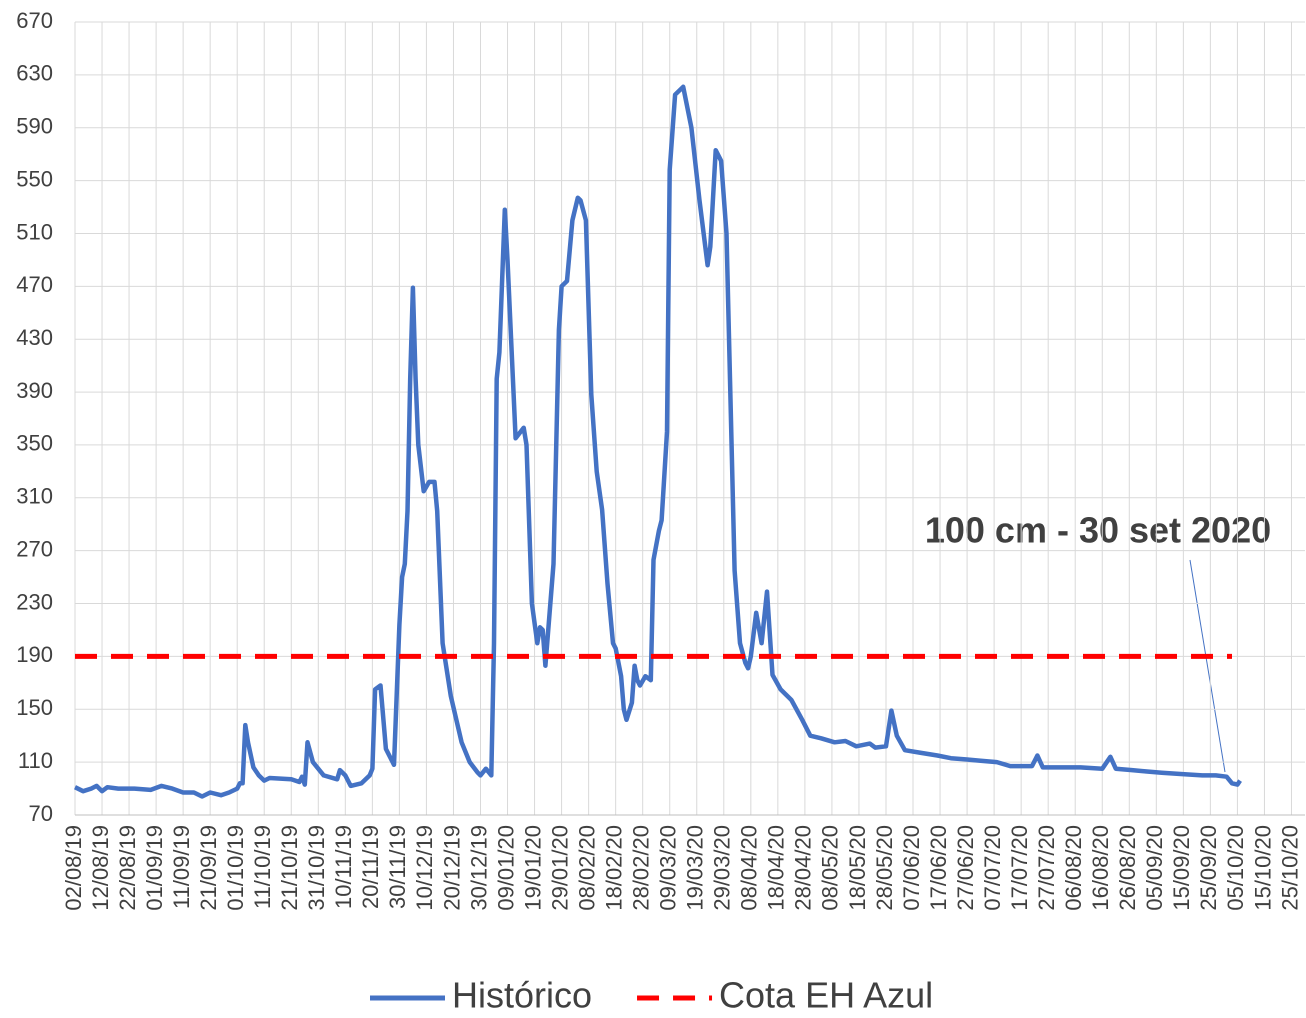 Image resolution: width=1306 pixels, height=1018 pixels. Describe the element at coordinates (181, 867) in the screenshot. I see `x-tick-label: 11/09/19` at that location.